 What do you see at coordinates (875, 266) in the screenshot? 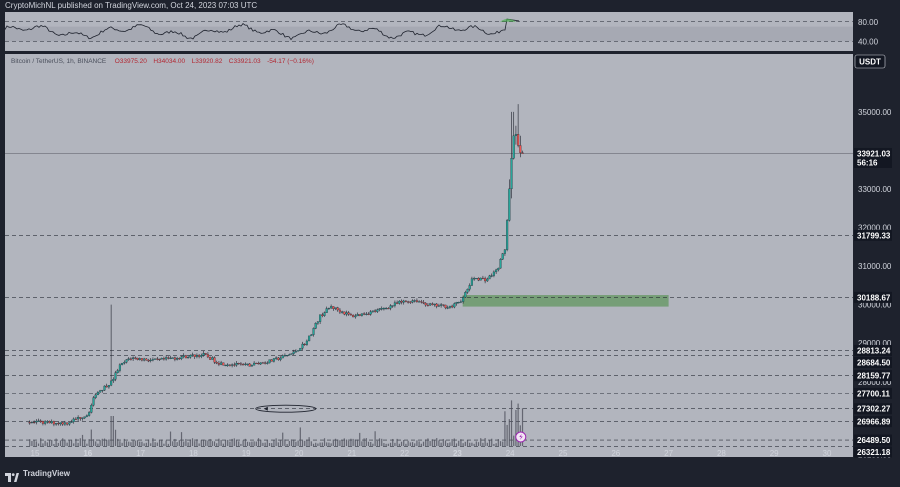
I see `price-tick-label: 31000.00` at bounding box center [875, 266].